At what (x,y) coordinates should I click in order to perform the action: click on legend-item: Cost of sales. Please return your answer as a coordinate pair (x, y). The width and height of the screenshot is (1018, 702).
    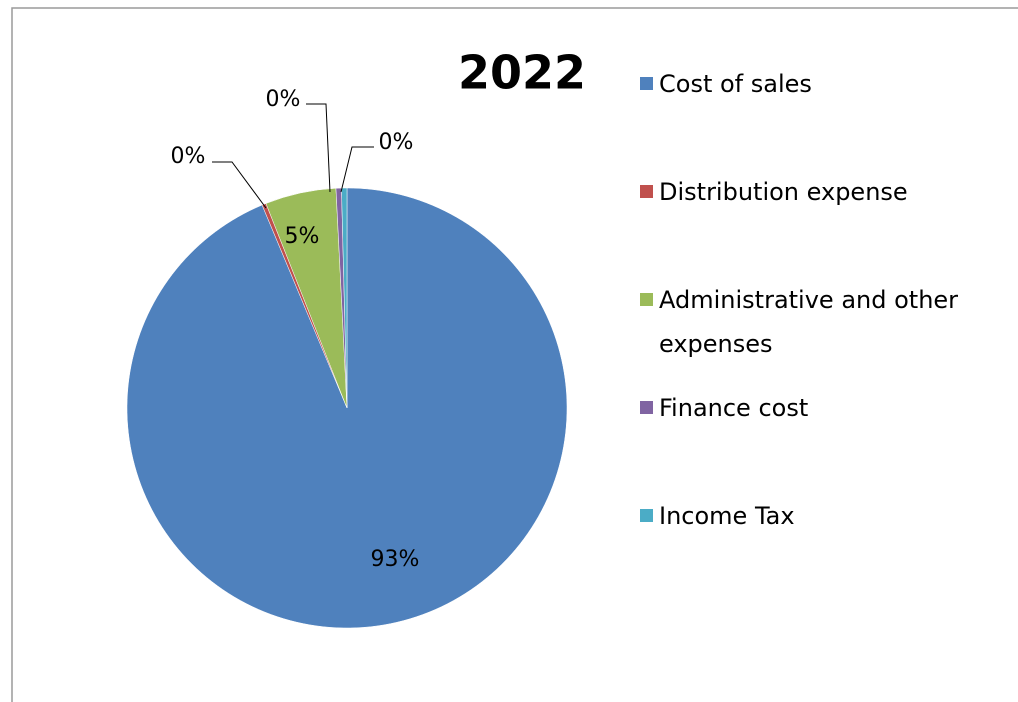
    Looking at the image, I should click on (800, 84).